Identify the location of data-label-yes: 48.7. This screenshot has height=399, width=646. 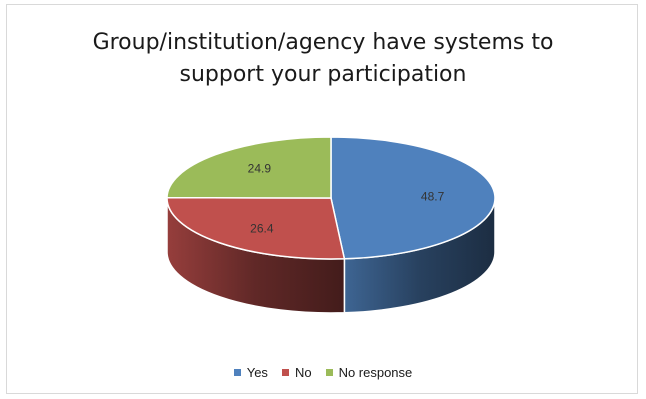
(433, 196).